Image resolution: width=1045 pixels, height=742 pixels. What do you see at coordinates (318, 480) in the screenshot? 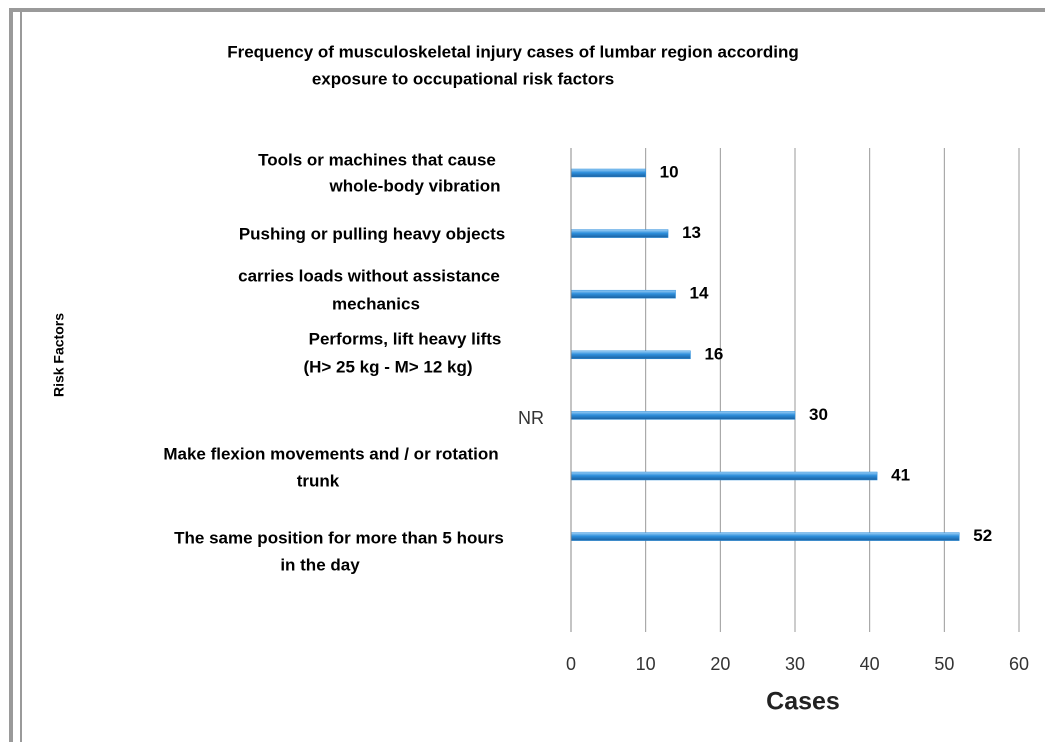
I see `y-tick-label: trunk` at bounding box center [318, 480].